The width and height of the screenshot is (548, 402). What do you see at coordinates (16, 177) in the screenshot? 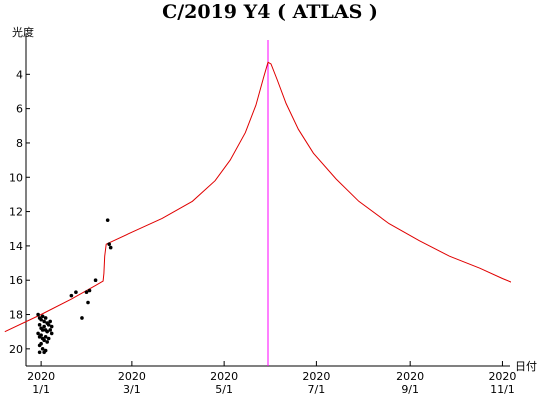
I see `y-tick-label: 10` at bounding box center [16, 177].